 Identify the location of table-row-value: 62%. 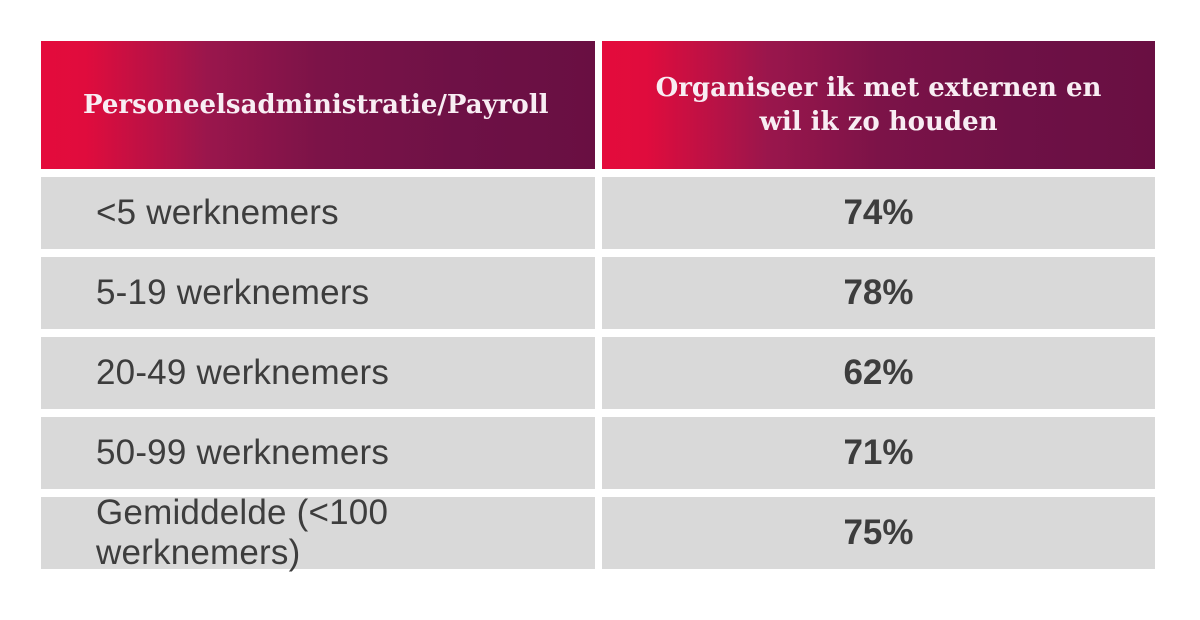
(878, 373).